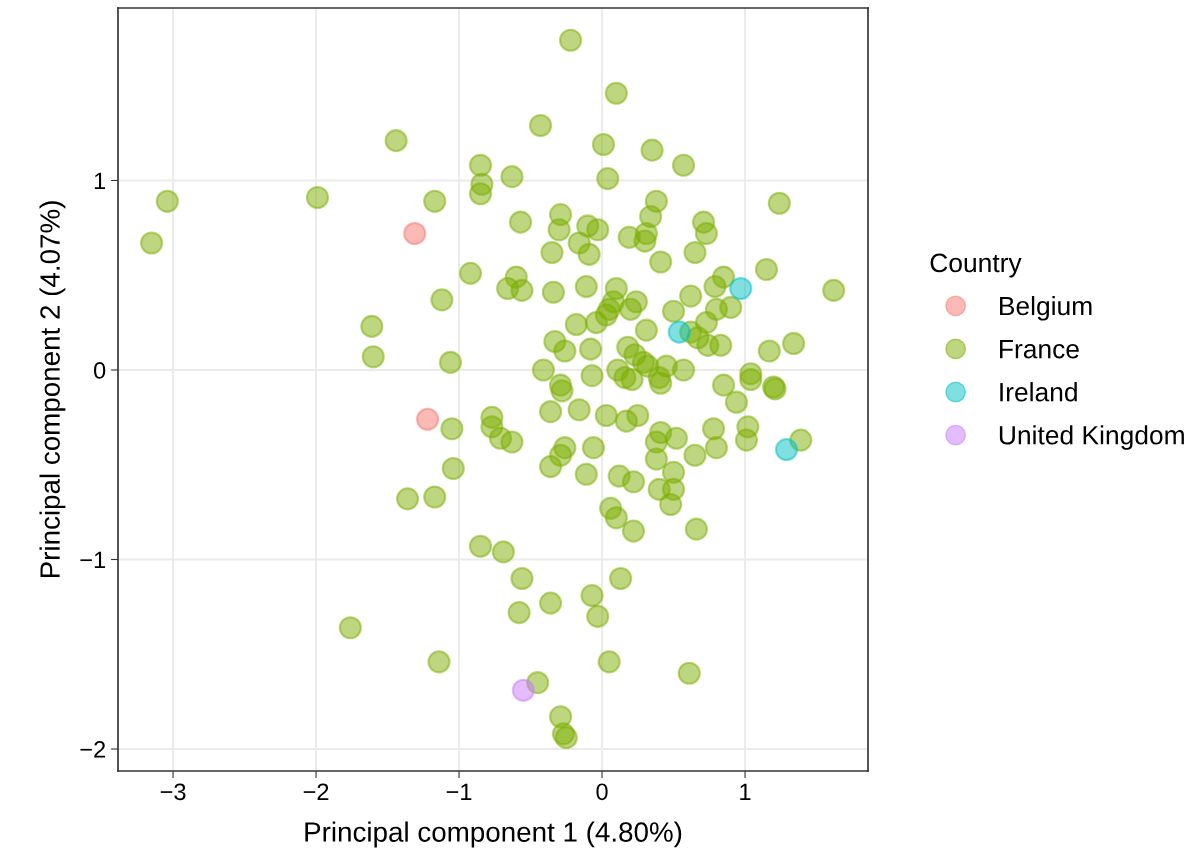  What do you see at coordinates (93, 560) in the screenshot?
I see `y-tick-label: −1` at bounding box center [93, 560].